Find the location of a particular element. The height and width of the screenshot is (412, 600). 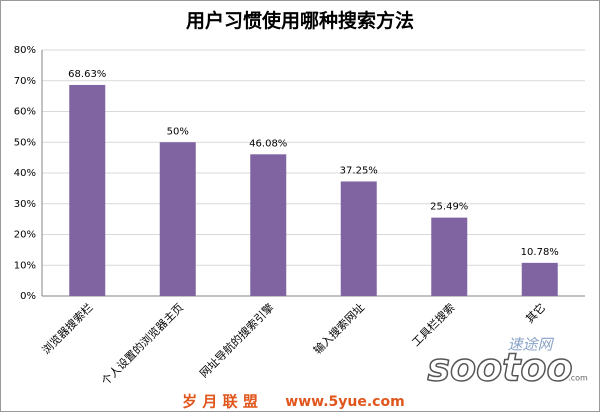

value-label: 50% is located at coordinates (178, 131).